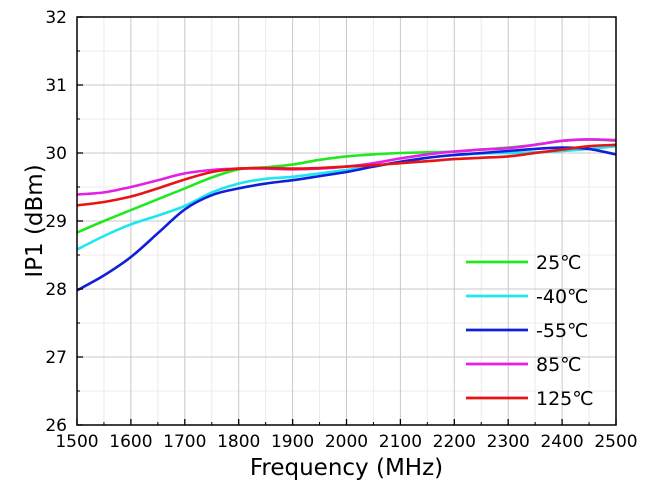 Image resolution: width=653 pixels, height=487 pixels. What do you see at coordinates (562, 297) in the screenshot?
I see `legend-label: -40℃` at bounding box center [562, 297].